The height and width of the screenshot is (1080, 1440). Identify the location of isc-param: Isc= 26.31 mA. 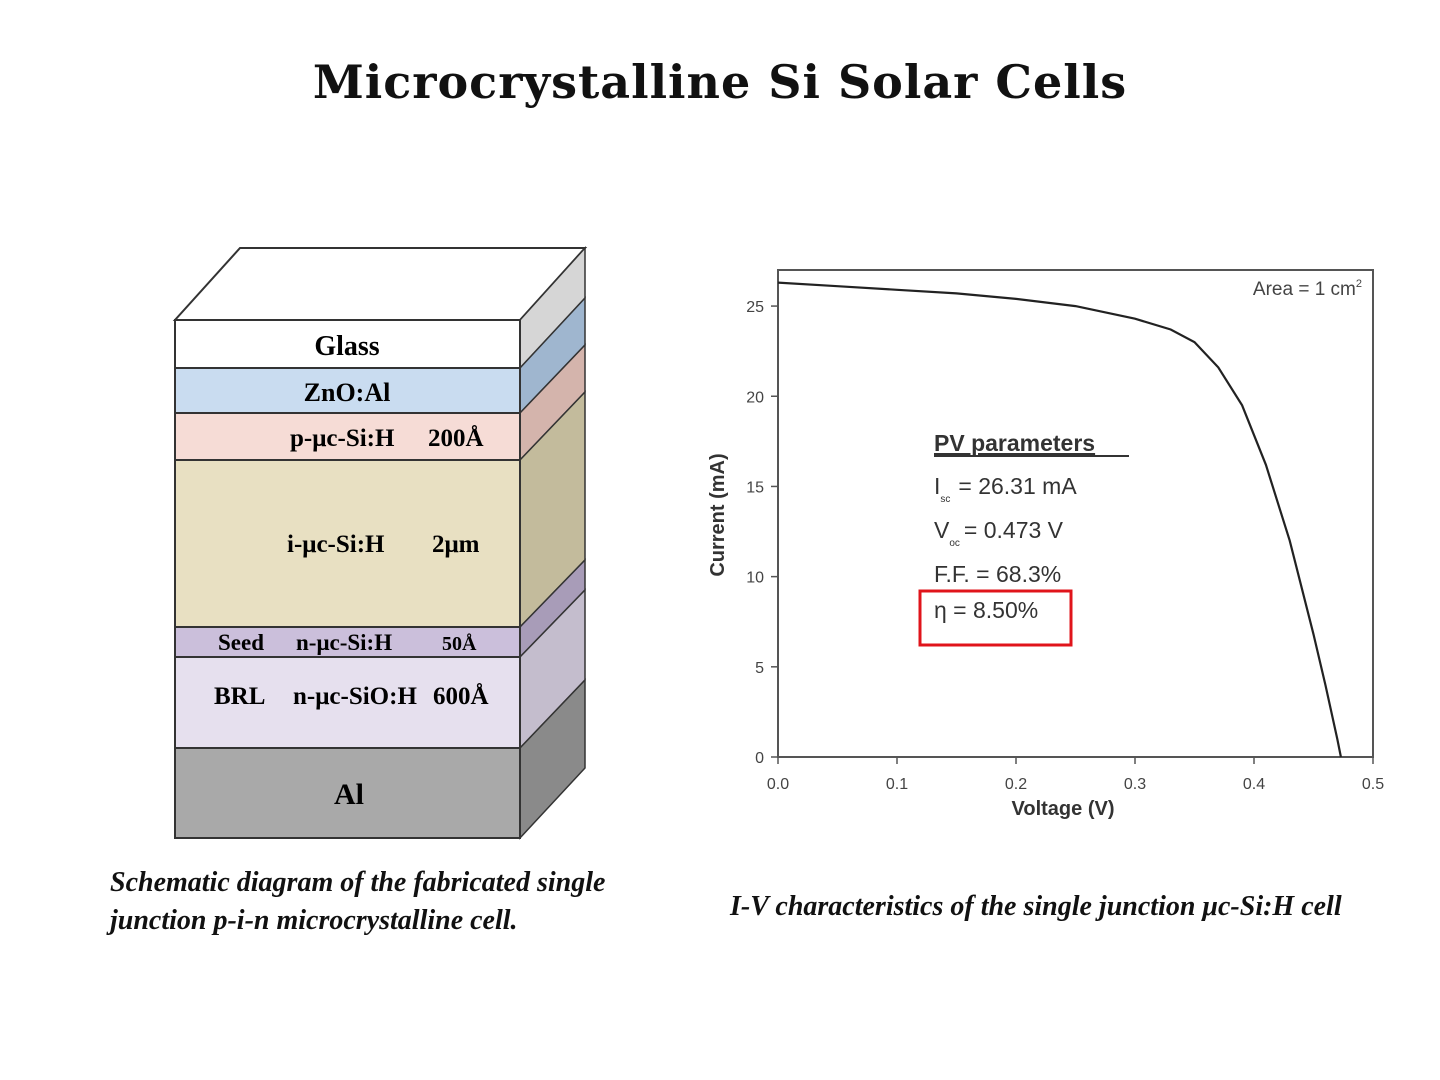
(1005, 489).